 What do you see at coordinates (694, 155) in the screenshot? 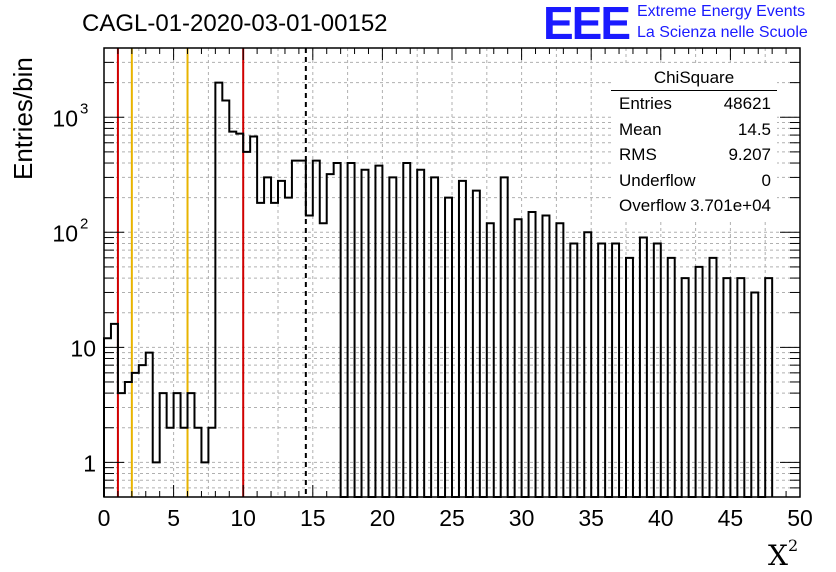
I see `stats-row: RMS 9.207` at bounding box center [694, 155].